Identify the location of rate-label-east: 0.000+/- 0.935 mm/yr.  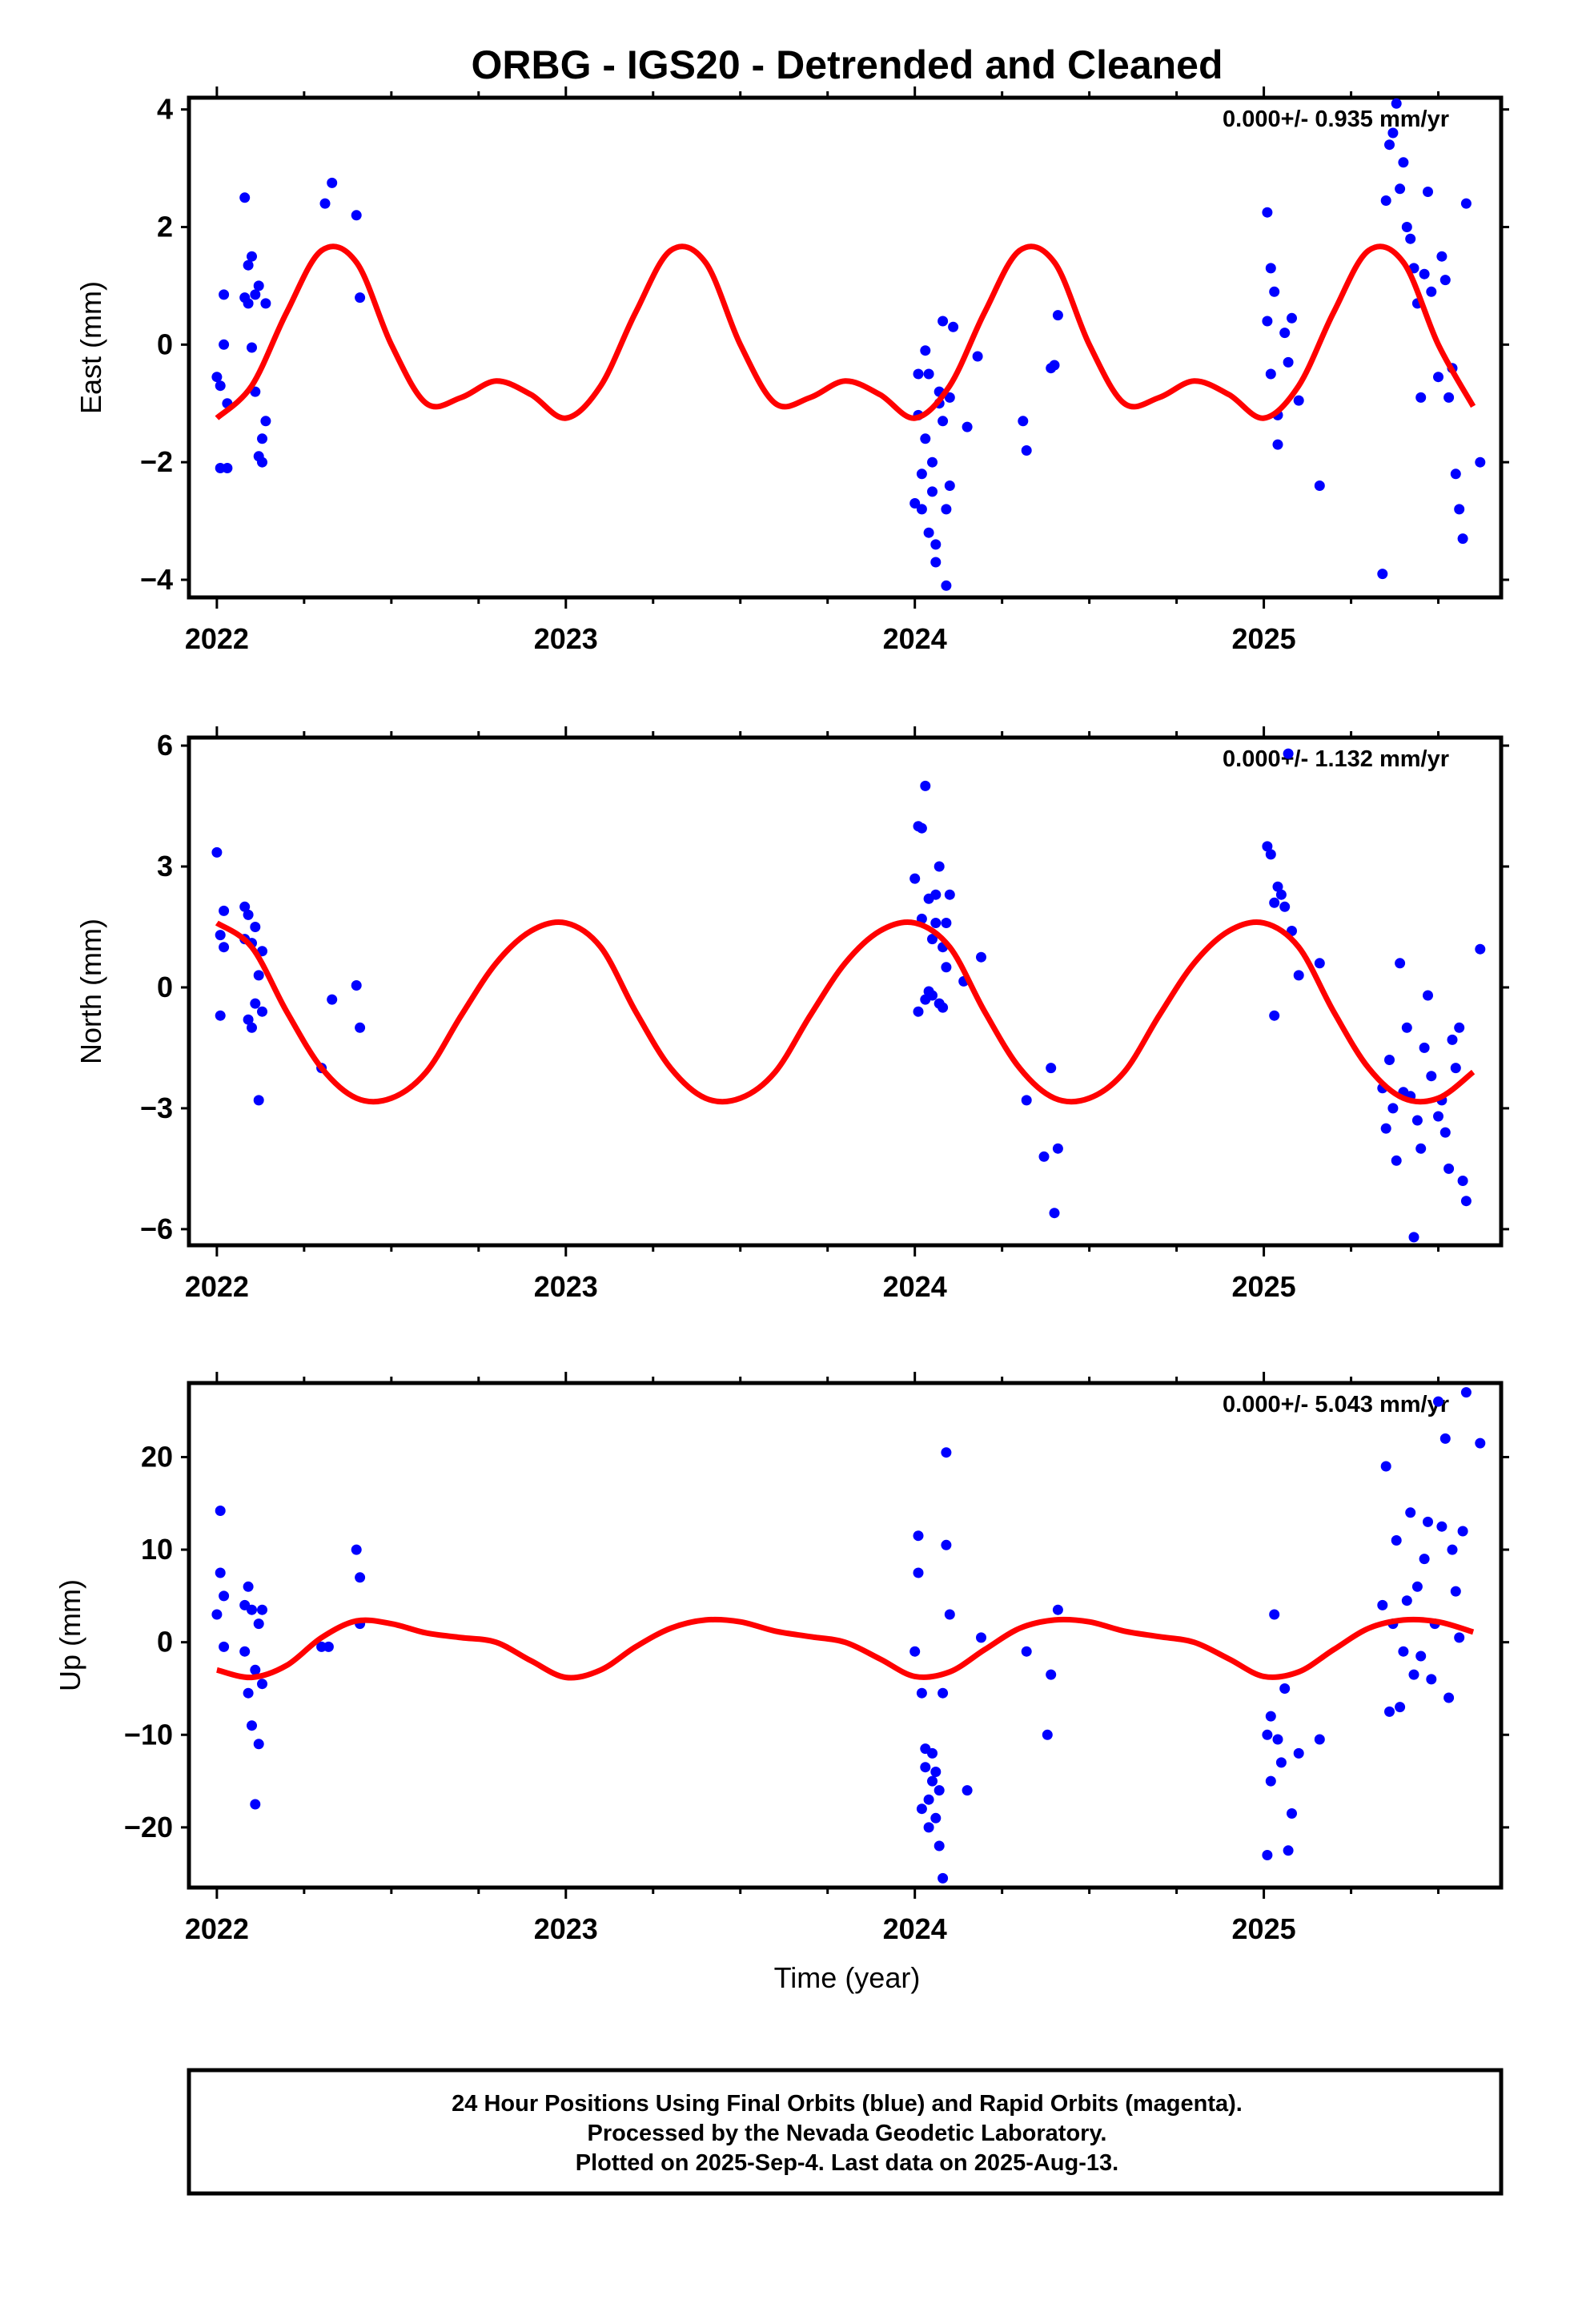
(1336, 119).